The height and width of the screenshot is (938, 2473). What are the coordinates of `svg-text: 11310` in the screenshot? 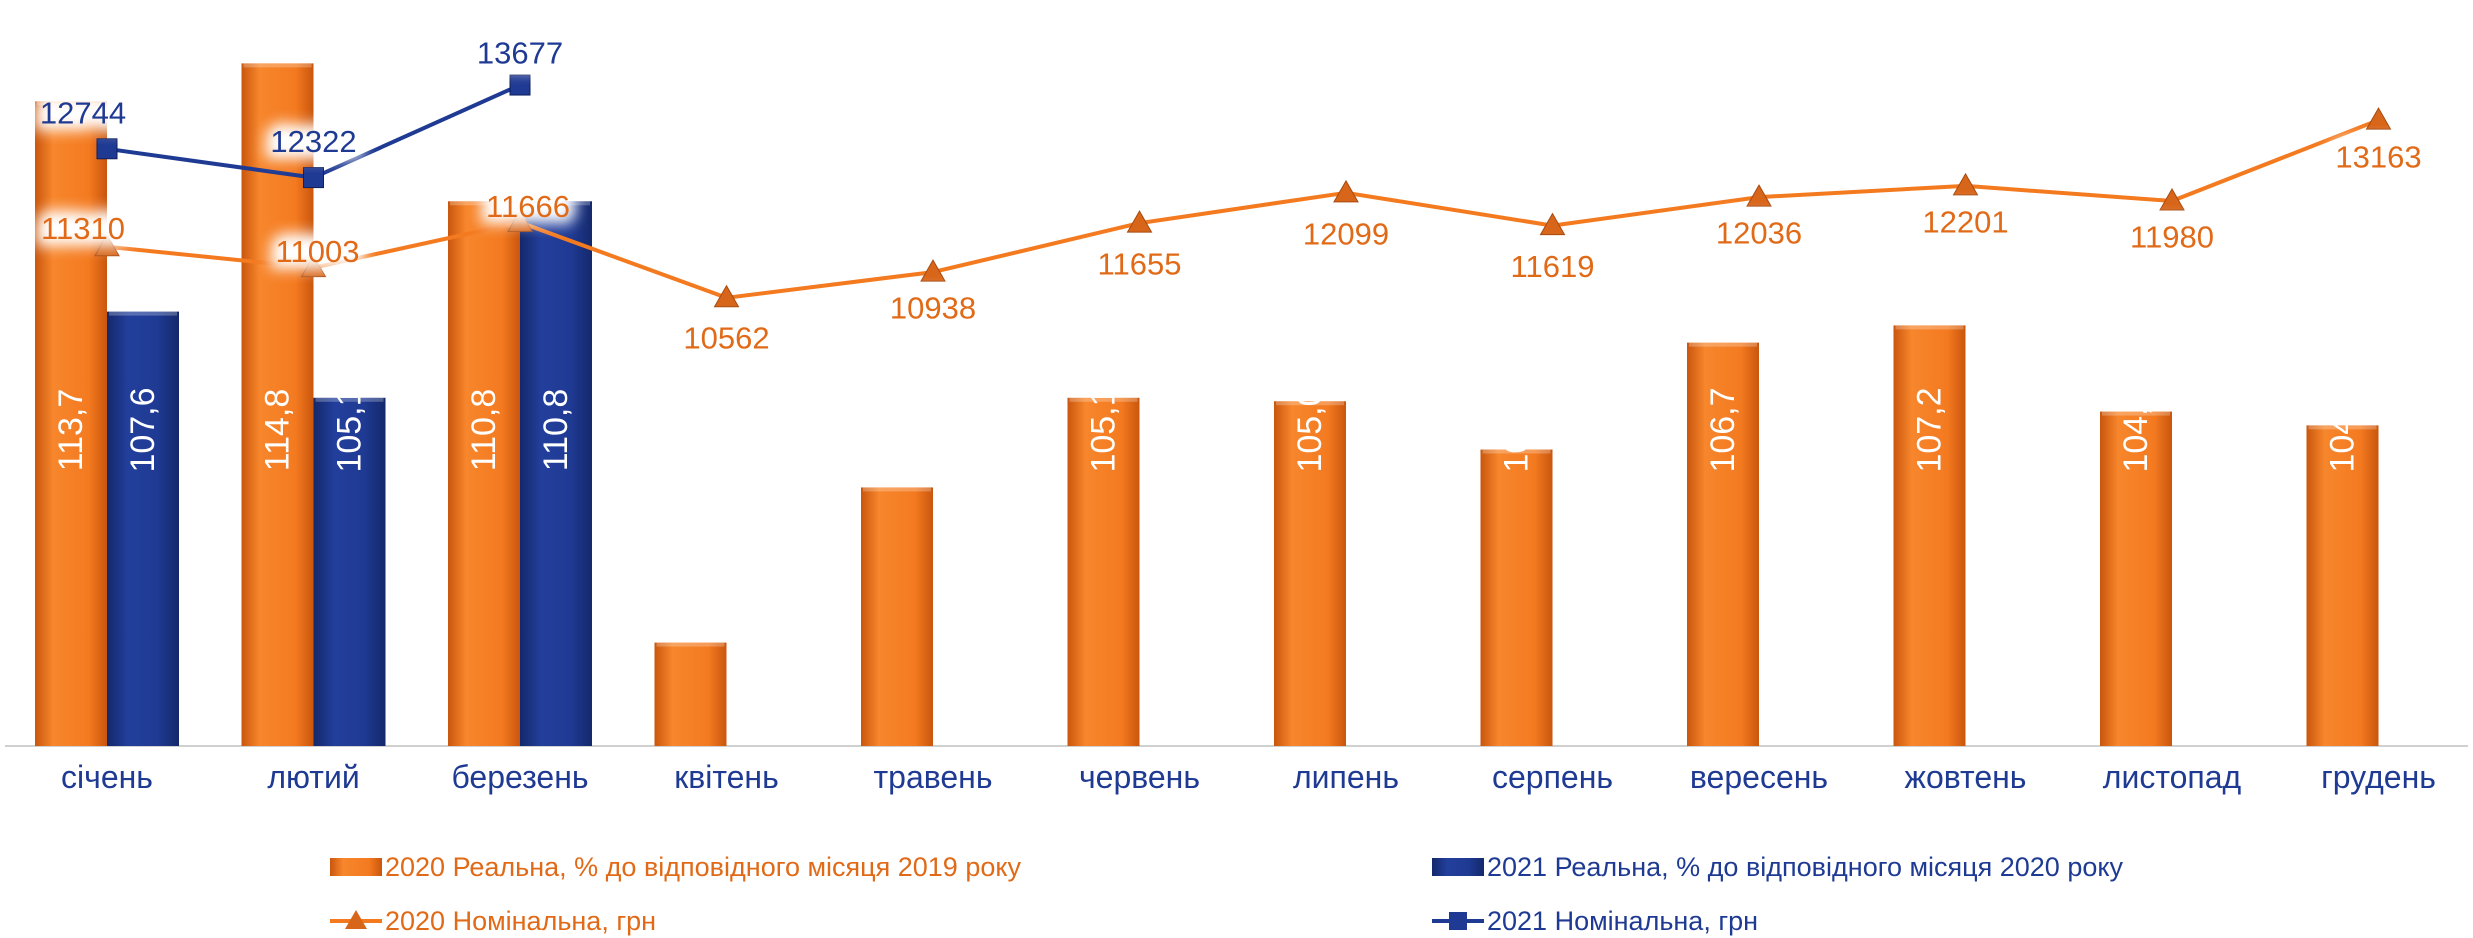 It's located at (83, 228).